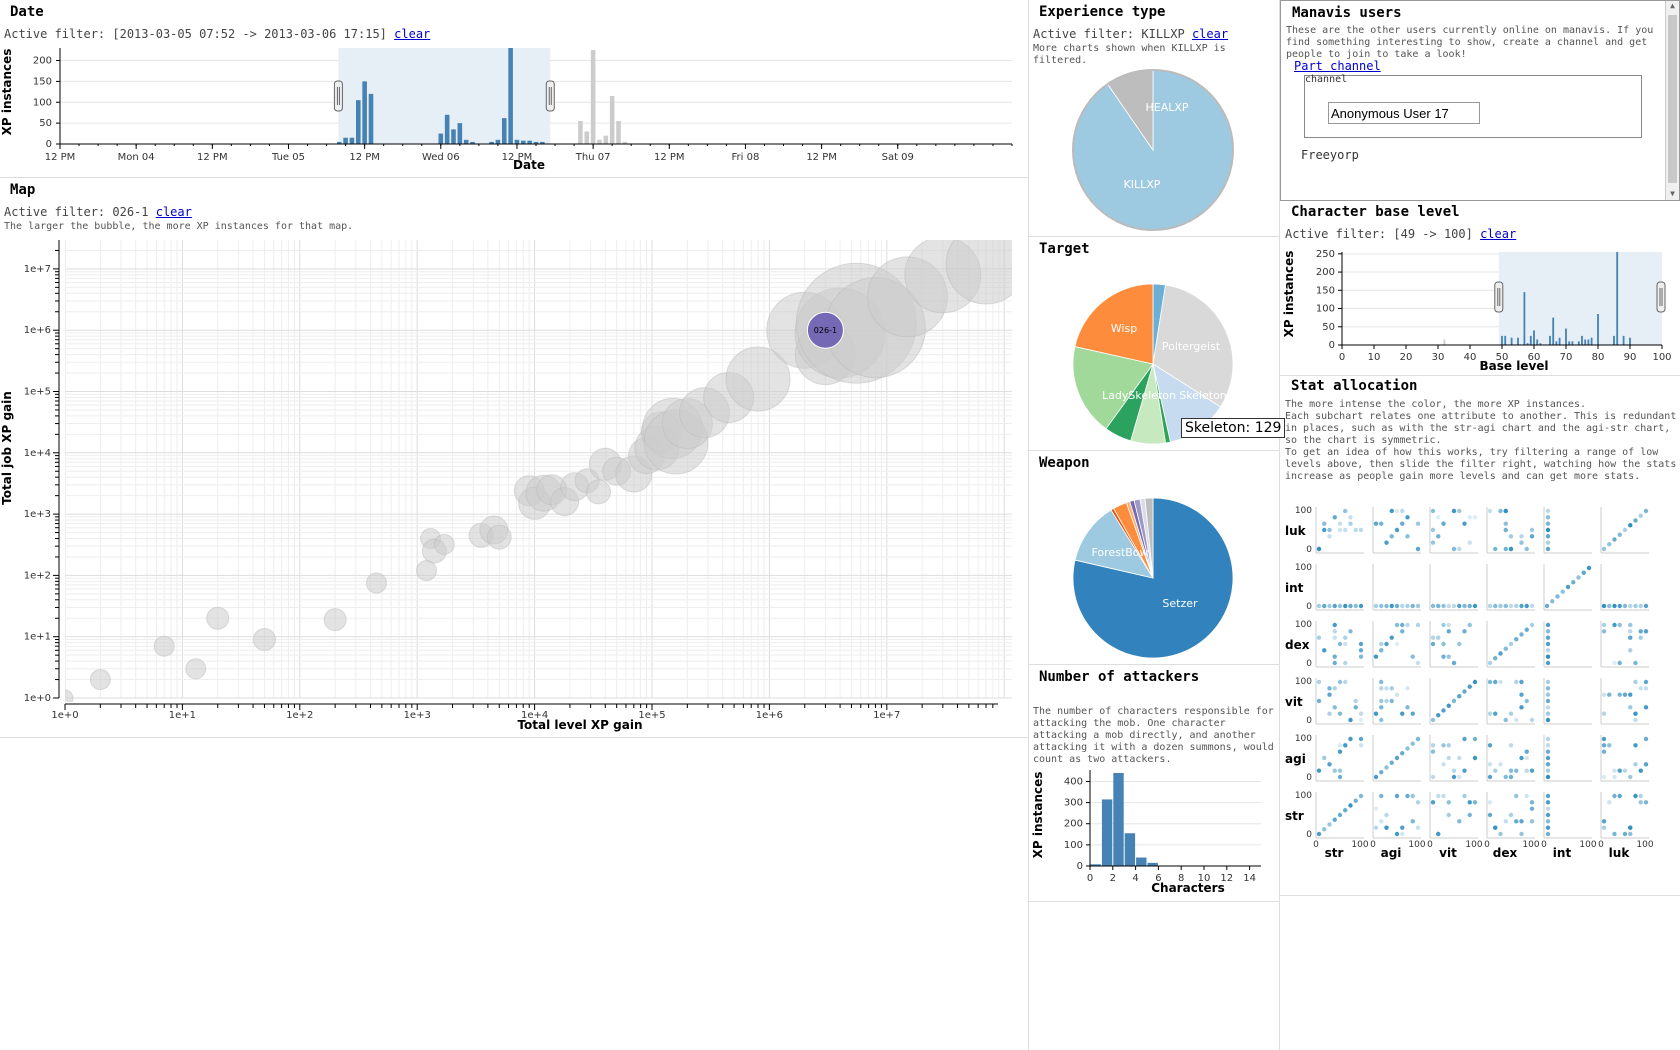 Image resolution: width=1680 pixels, height=1050 pixels. What do you see at coordinates (1672, 5) in the screenshot?
I see `scroll-up-icon: ▲` at bounding box center [1672, 5].